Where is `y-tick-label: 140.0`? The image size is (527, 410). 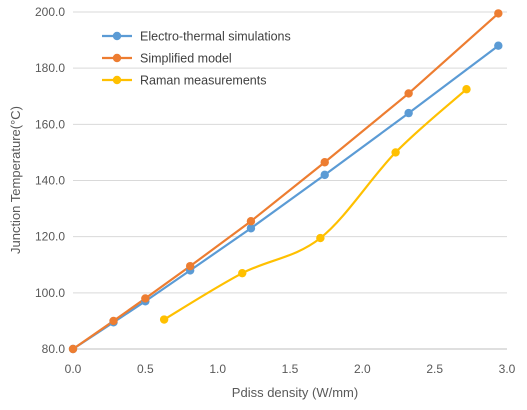
y-tick-label: 140.0 is located at coordinates (50, 181).